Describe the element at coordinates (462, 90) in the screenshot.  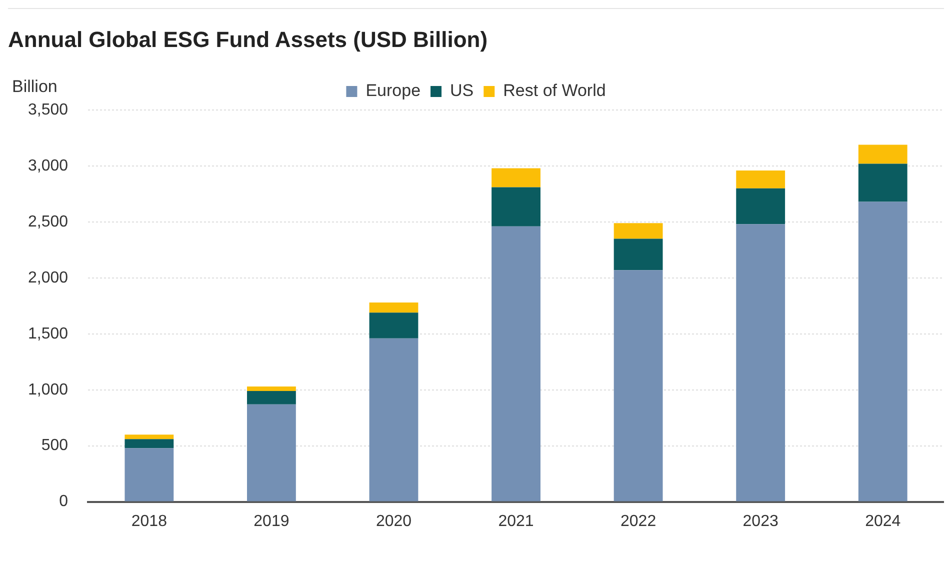
I see `legend-label: US` at that location.